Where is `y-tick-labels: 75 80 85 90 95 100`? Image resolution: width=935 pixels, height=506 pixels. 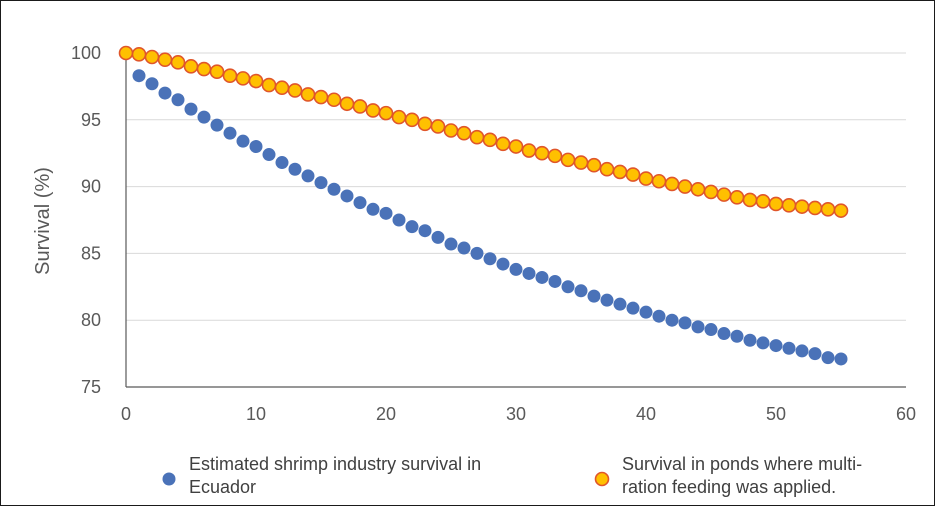 y-tick-labels: 75 80 85 90 95 100 is located at coordinates (86, 220).